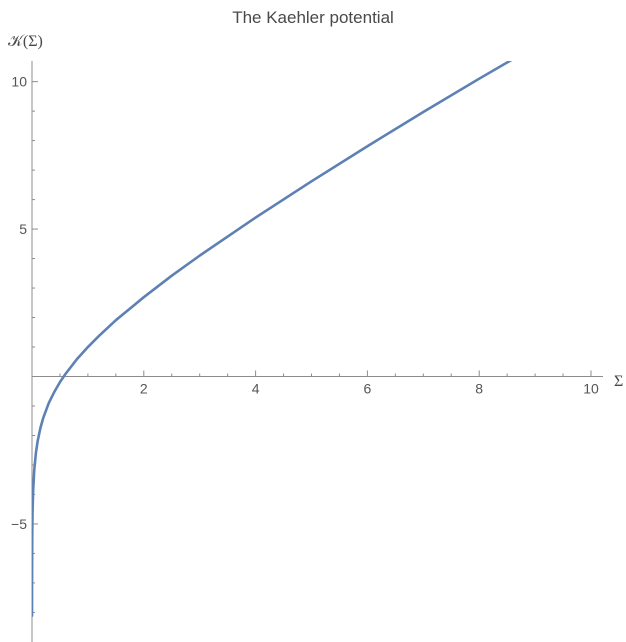 The height and width of the screenshot is (642, 626). Describe the element at coordinates (618, 381) in the screenshot. I see `x-axis-label: Σ` at that location.